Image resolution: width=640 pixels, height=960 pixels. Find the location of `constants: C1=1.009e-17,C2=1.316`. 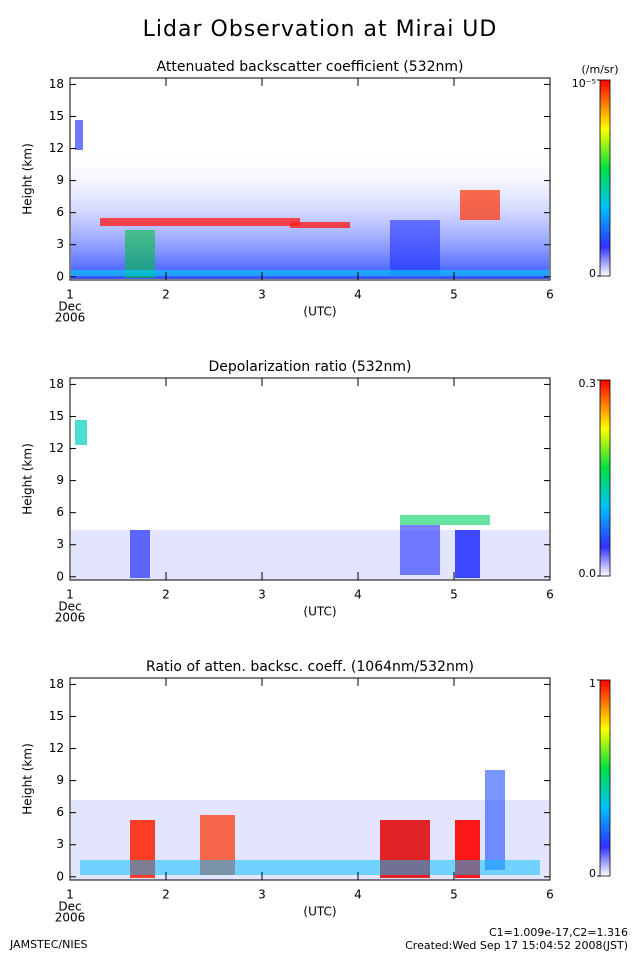

constants: C1=1.009e-17,C2=1.316 is located at coordinates (558, 932).